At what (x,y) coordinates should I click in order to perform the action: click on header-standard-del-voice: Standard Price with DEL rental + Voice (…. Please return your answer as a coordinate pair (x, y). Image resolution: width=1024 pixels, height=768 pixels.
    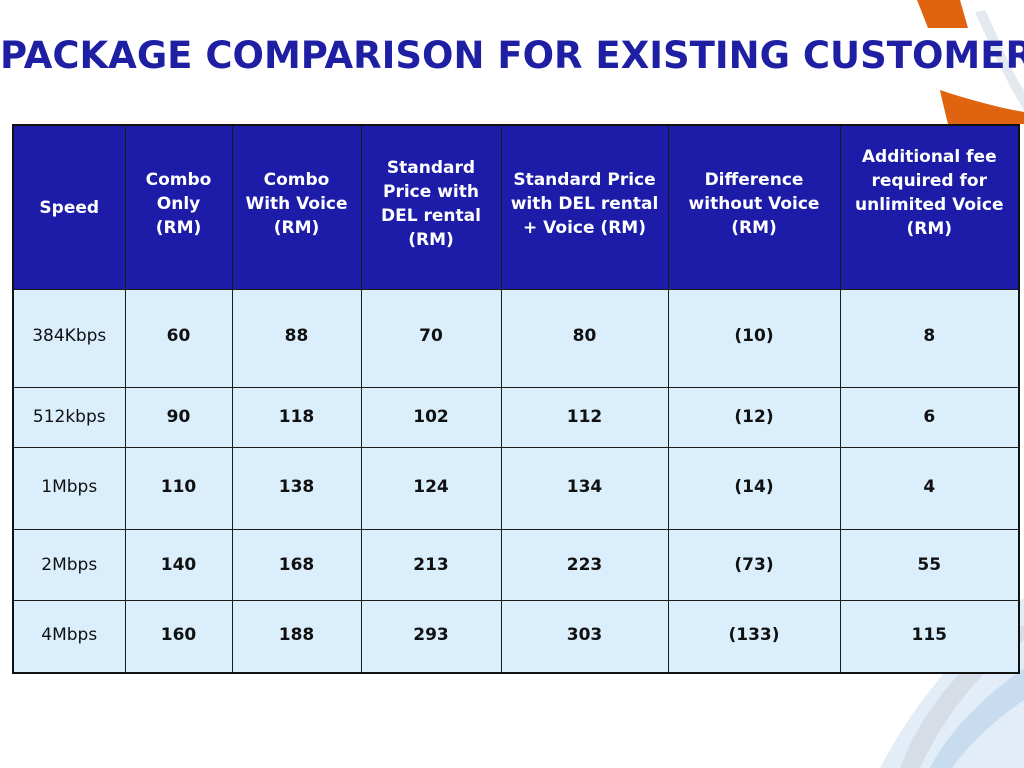
    Looking at the image, I should click on (584, 207).